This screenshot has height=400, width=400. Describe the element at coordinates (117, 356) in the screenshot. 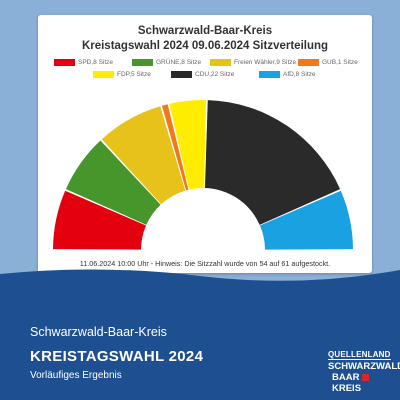

I see `banner-headline: KREISTAGSWAHL 2024` at that location.